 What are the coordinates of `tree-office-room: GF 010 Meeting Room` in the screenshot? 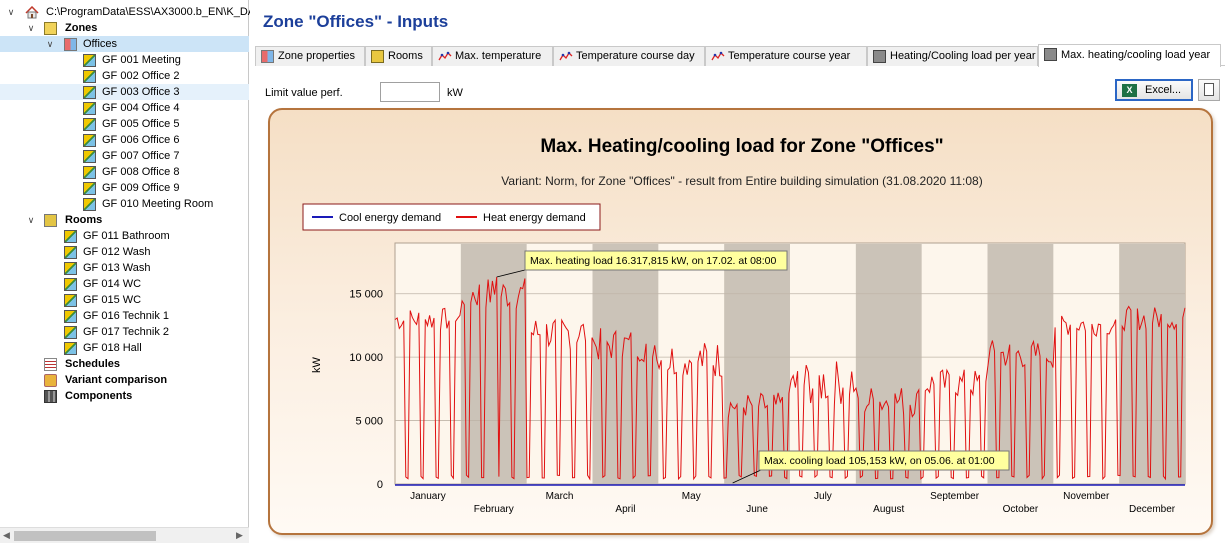 It's located at (124, 204).